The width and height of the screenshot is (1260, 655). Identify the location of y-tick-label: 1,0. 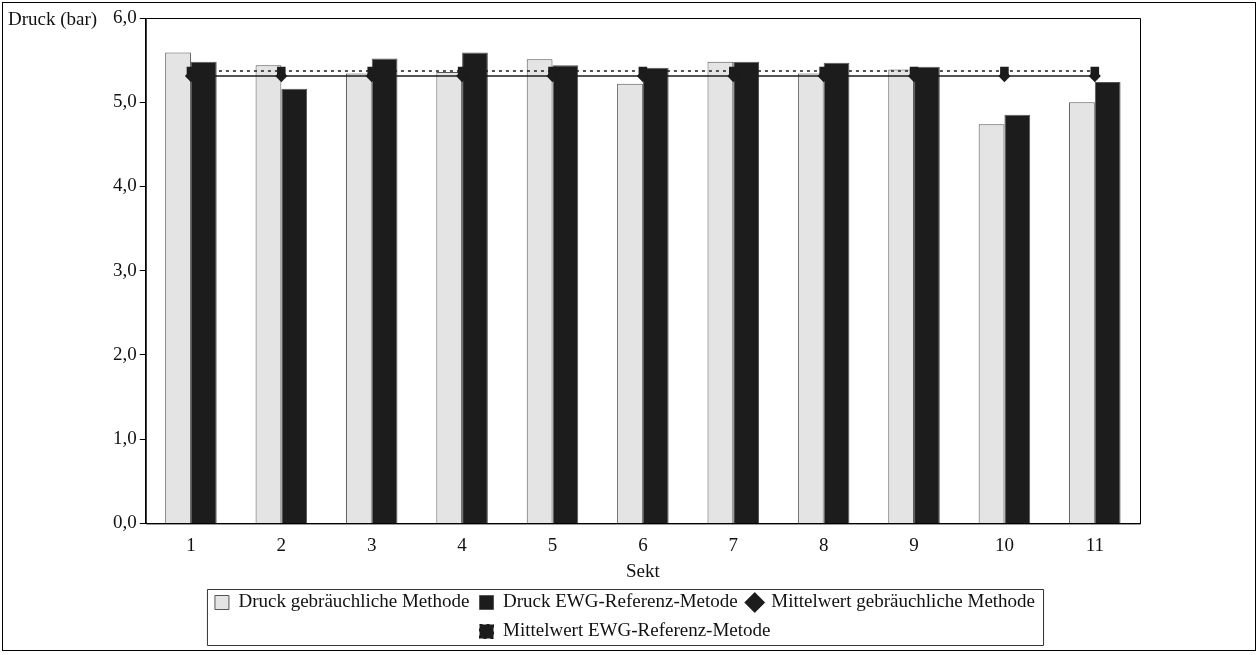
(125, 438).